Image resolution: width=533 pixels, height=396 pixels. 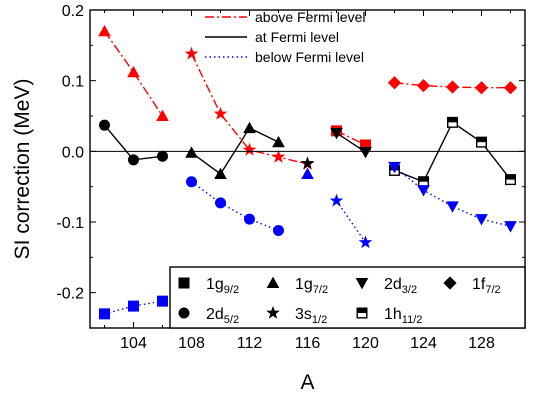 What do you see at coordinates (22, 169) in the screenshot?
I see `y-axis-label: SI correction (MeV)` at bounding box center [22, 169].